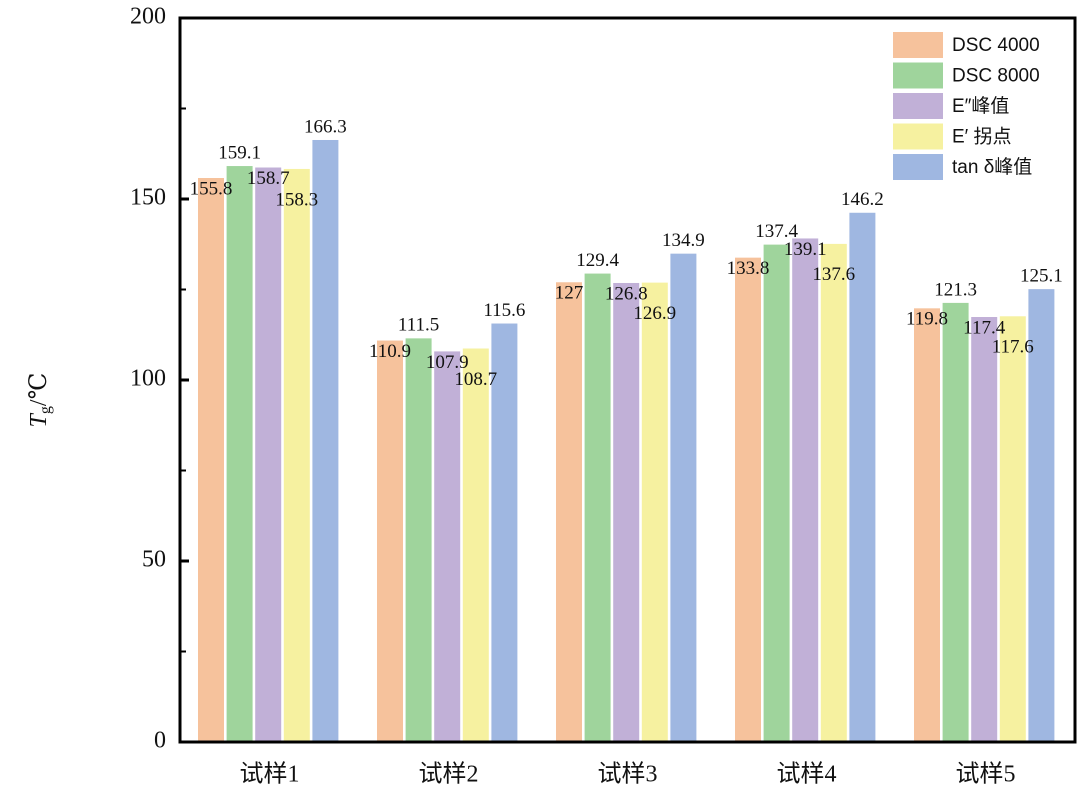  Describe the element at coordinates (148, 198) in the screenshot. I see `y-tick-label: 150` at that location.